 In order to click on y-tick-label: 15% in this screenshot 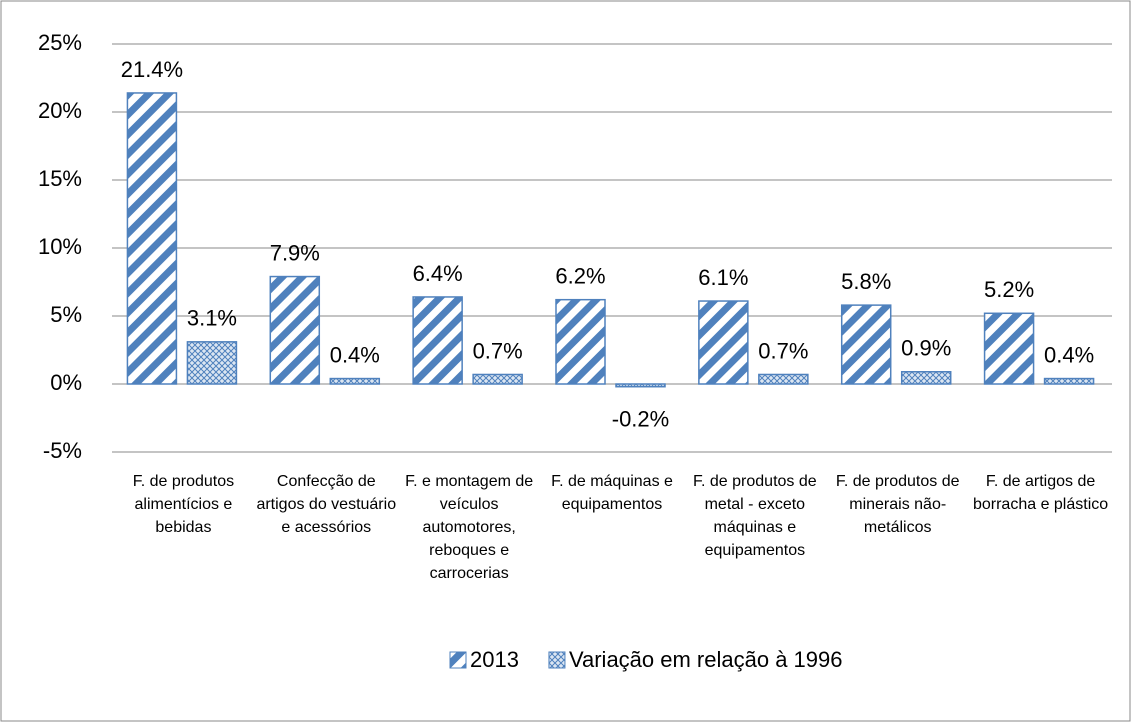, I will do `click(60, 178)`.